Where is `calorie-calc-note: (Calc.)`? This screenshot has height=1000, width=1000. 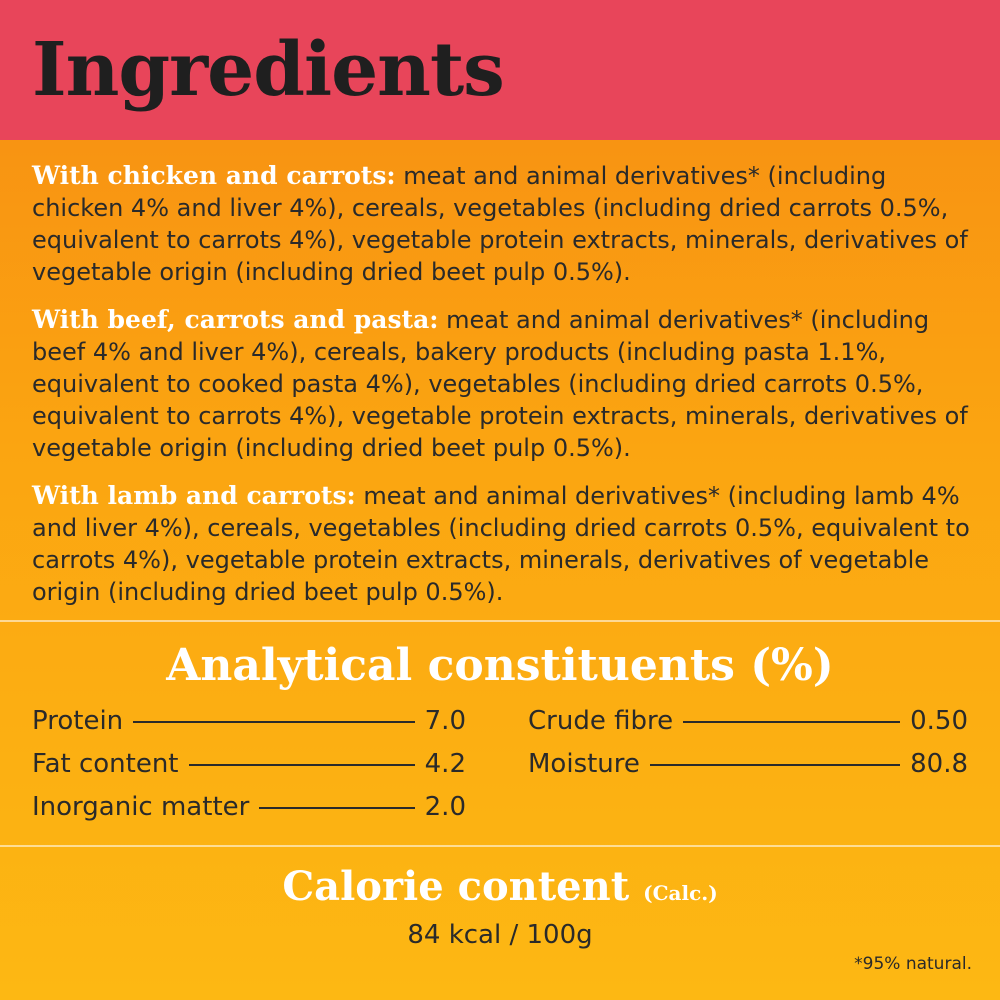 calorie-calc-note: (Calc.) is located at coordinates (680, 893).